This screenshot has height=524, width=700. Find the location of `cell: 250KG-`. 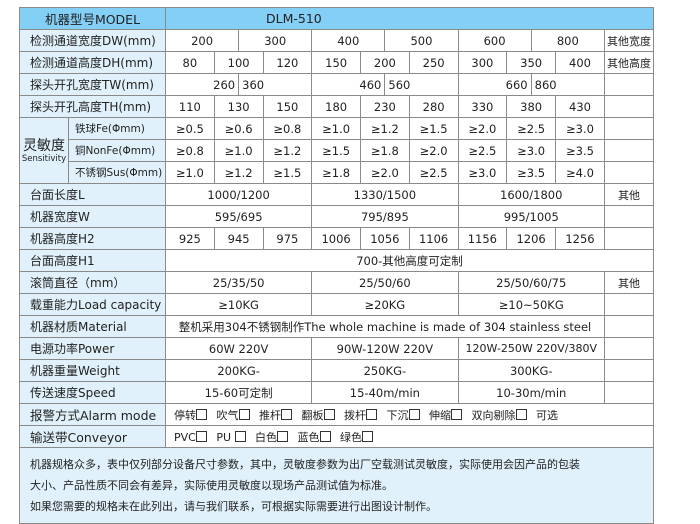

cell: 250KG- is located at coordinates (385, 370).